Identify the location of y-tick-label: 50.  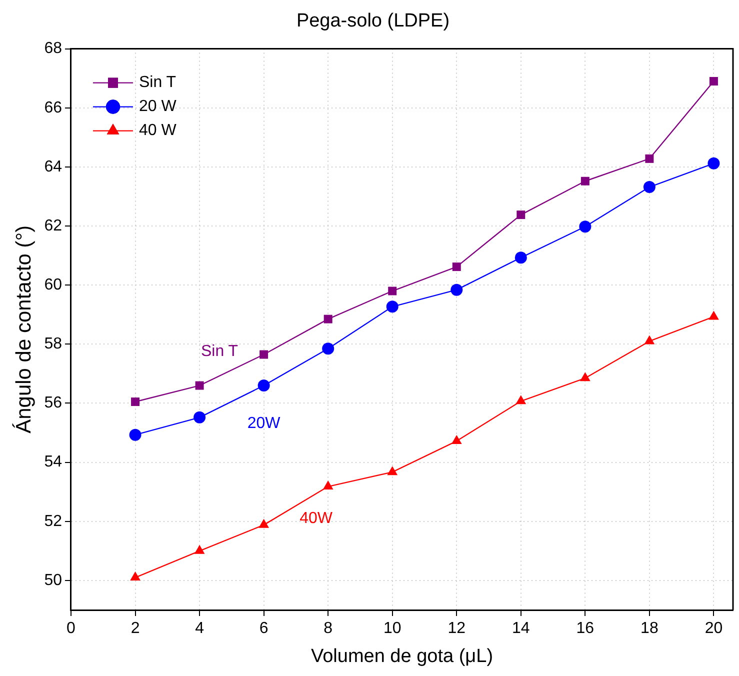
(53, 580).